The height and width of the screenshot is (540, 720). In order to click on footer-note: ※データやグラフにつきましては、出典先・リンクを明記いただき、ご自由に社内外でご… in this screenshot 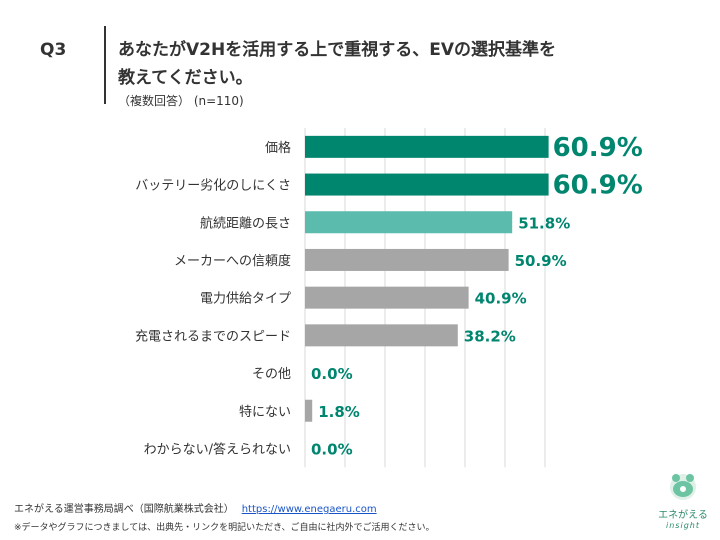, I will do `click(224, 528)`.